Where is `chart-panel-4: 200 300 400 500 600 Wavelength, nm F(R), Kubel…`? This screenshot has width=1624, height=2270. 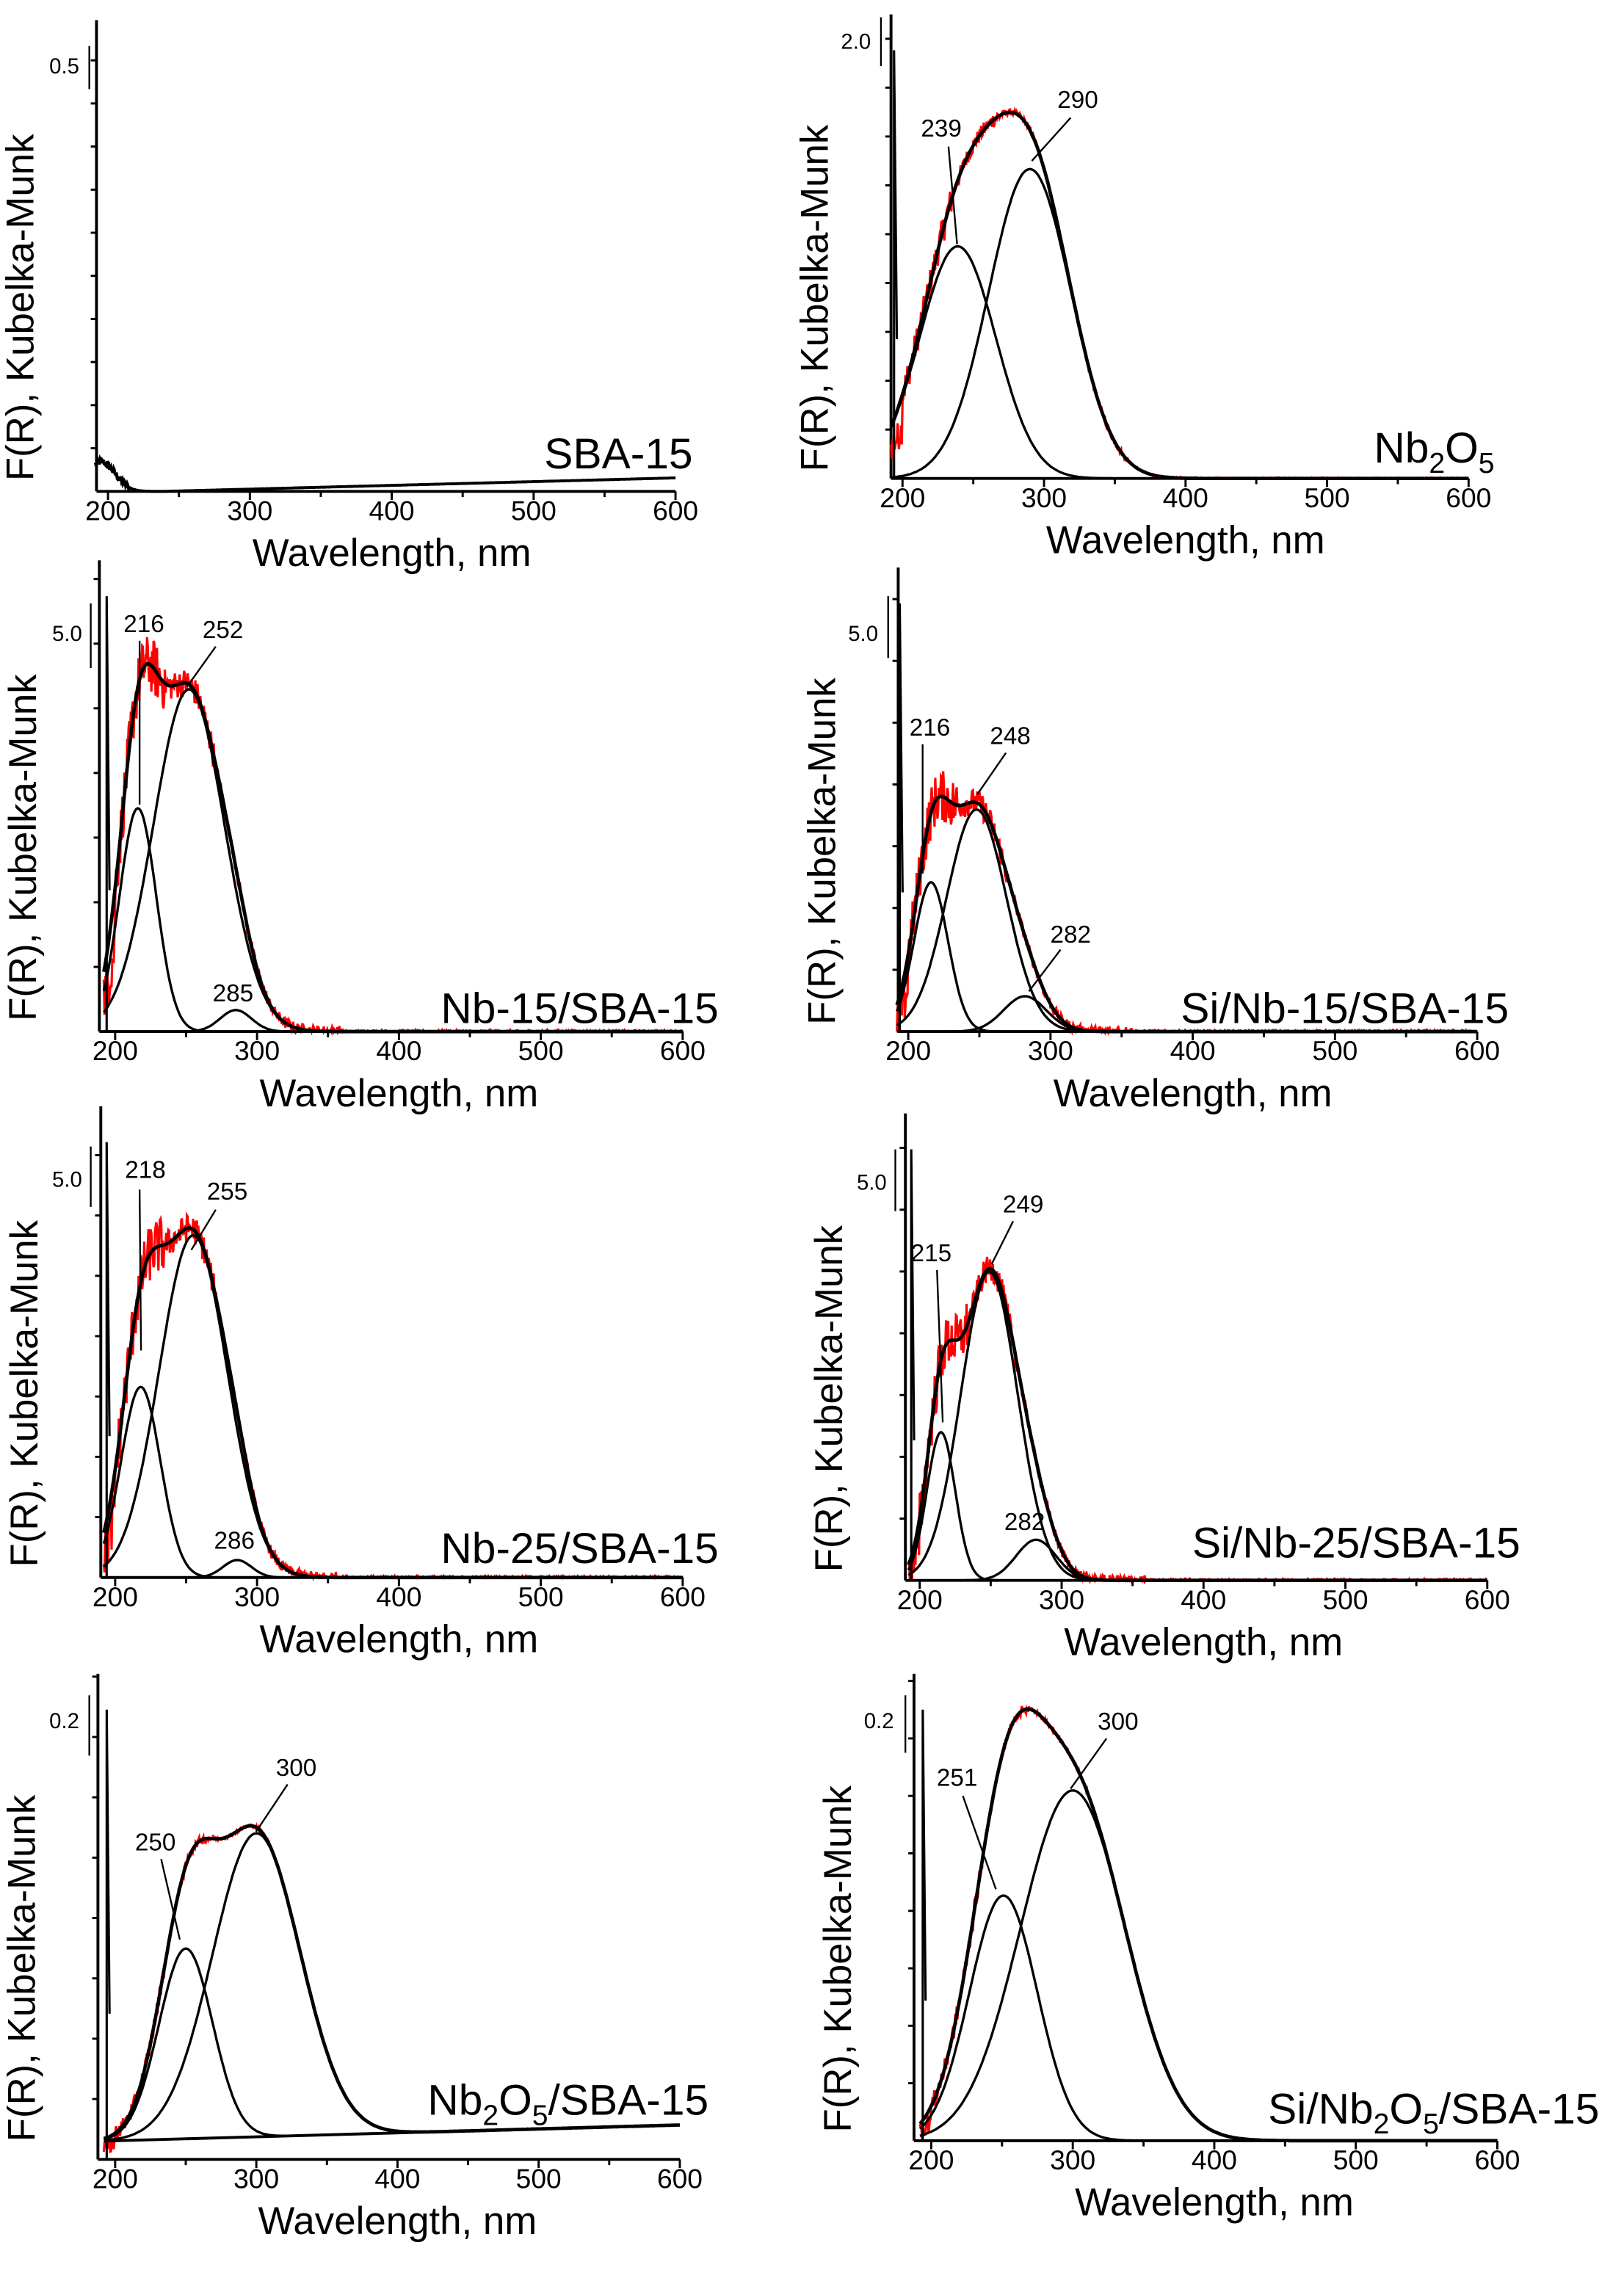
chart-panel-4: 200 300 400 500 600 Wavelength, nm F(R), Kubel… is located at coordinates (1154, 841).